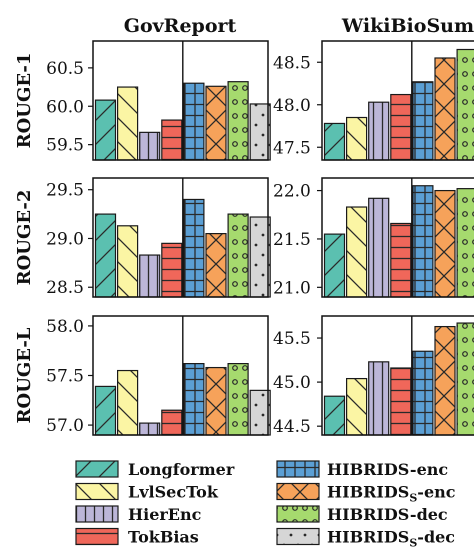  Describe the element at coordinates (65, 107) in the screenshot. I see `y-tick-label: 60.0` at that location.